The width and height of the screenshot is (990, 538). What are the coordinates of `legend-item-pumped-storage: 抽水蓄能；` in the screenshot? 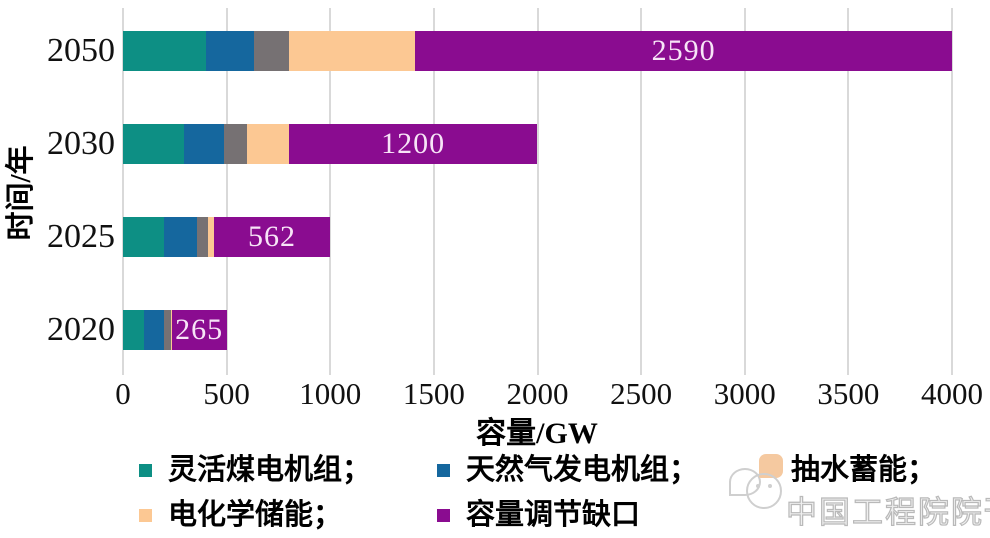 It's located at (849, 470).